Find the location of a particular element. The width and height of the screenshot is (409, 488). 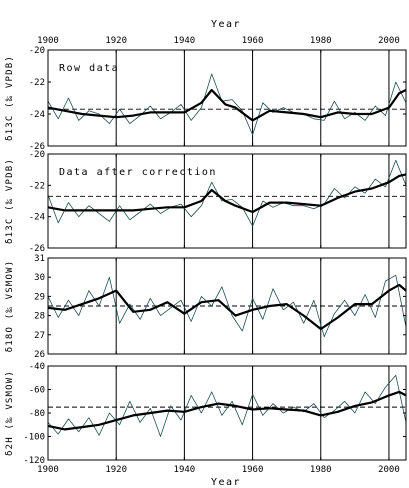

y-axis-label: δ18O (‰ VSMOW) is located at coordinates (10, 306).